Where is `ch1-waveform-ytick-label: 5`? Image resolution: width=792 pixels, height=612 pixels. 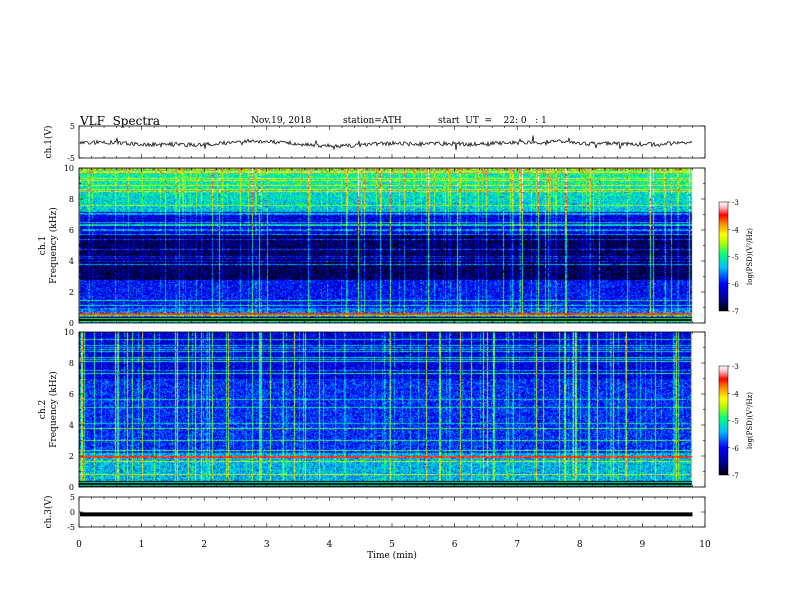 ch1-waveform-ytick-label: 5 is located at coordinates (72, 126).